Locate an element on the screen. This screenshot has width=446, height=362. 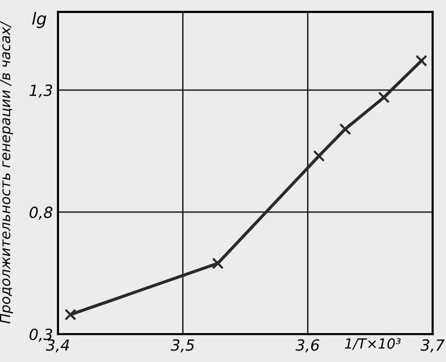
y-axis-title: Продолжительность генерации /в часах/ is located at coordinates (7, 172).